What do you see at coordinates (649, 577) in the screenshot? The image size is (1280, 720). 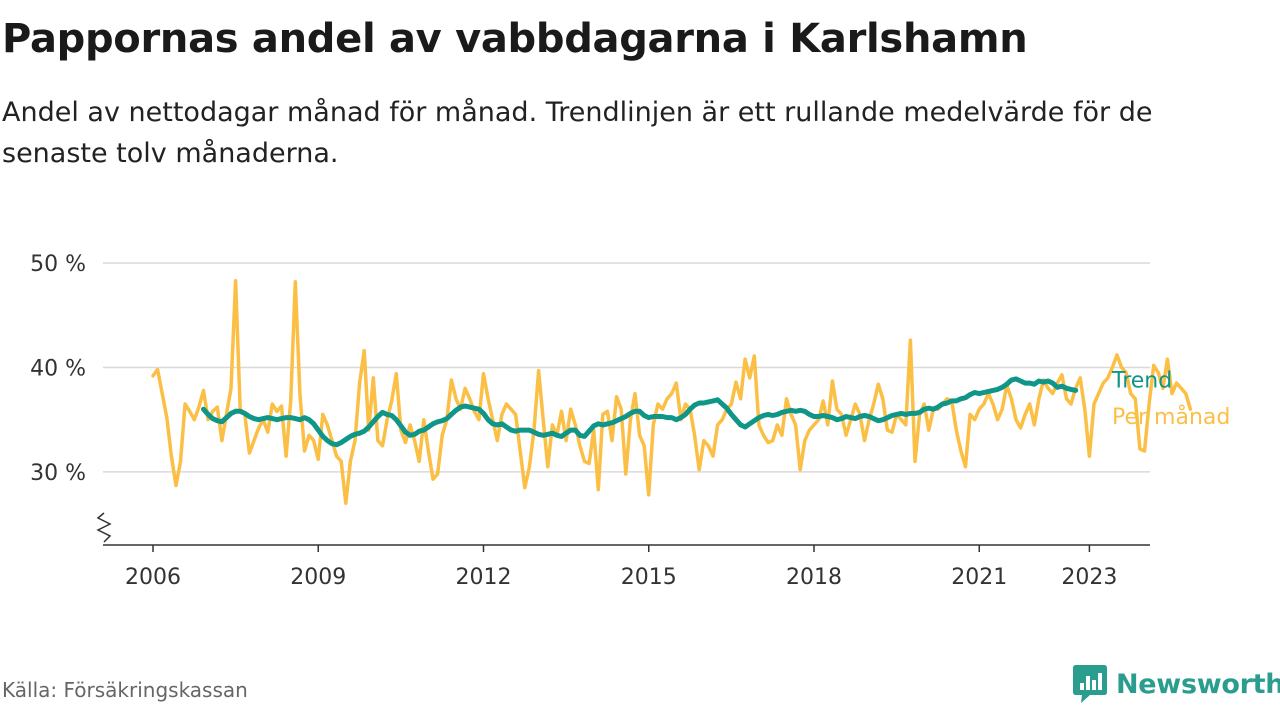 I see `x-tick-label: 2015` at bounding box center [649, 577].